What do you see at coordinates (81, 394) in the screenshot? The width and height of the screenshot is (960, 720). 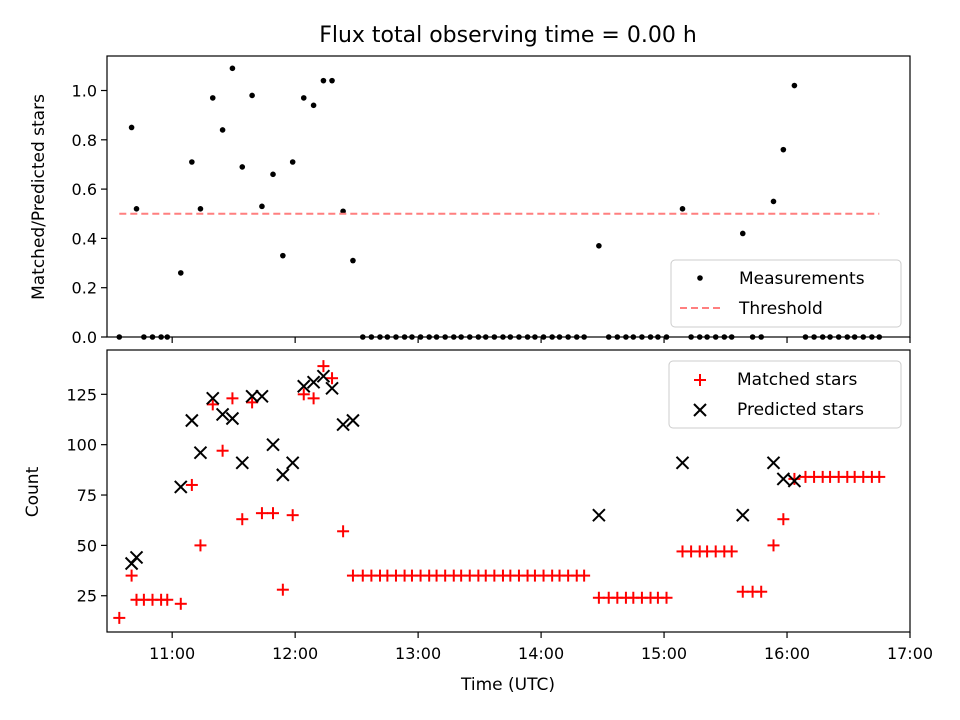 I see `bottom-y-tick-label: 125` at bounding box center [81, 394].